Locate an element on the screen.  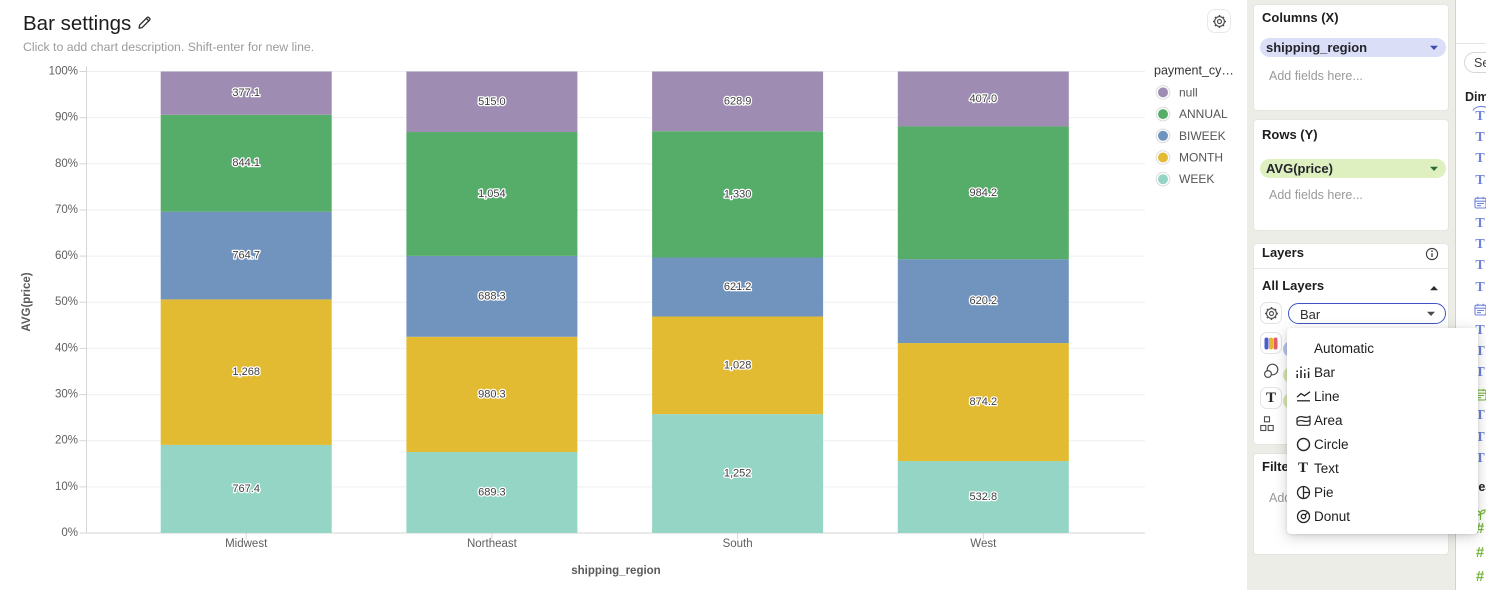
svg-text: 70% is located at coordinates (66, 210).